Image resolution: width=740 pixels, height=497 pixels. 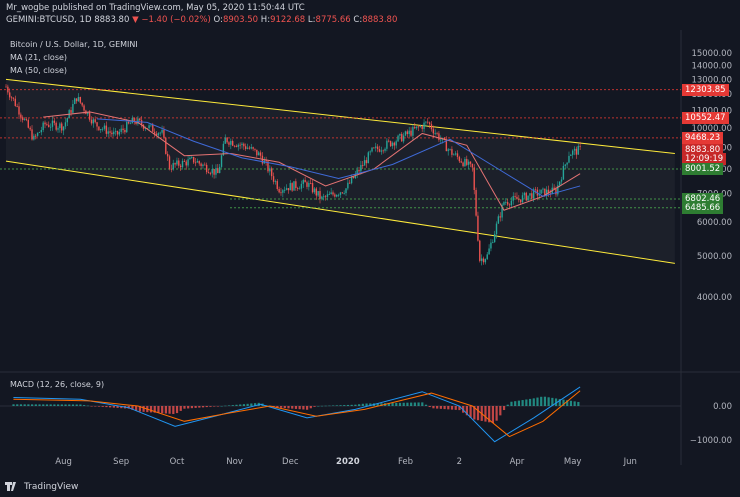 I want to click on price-label-countdown: 12:09:19, so click(x=704, y=158).